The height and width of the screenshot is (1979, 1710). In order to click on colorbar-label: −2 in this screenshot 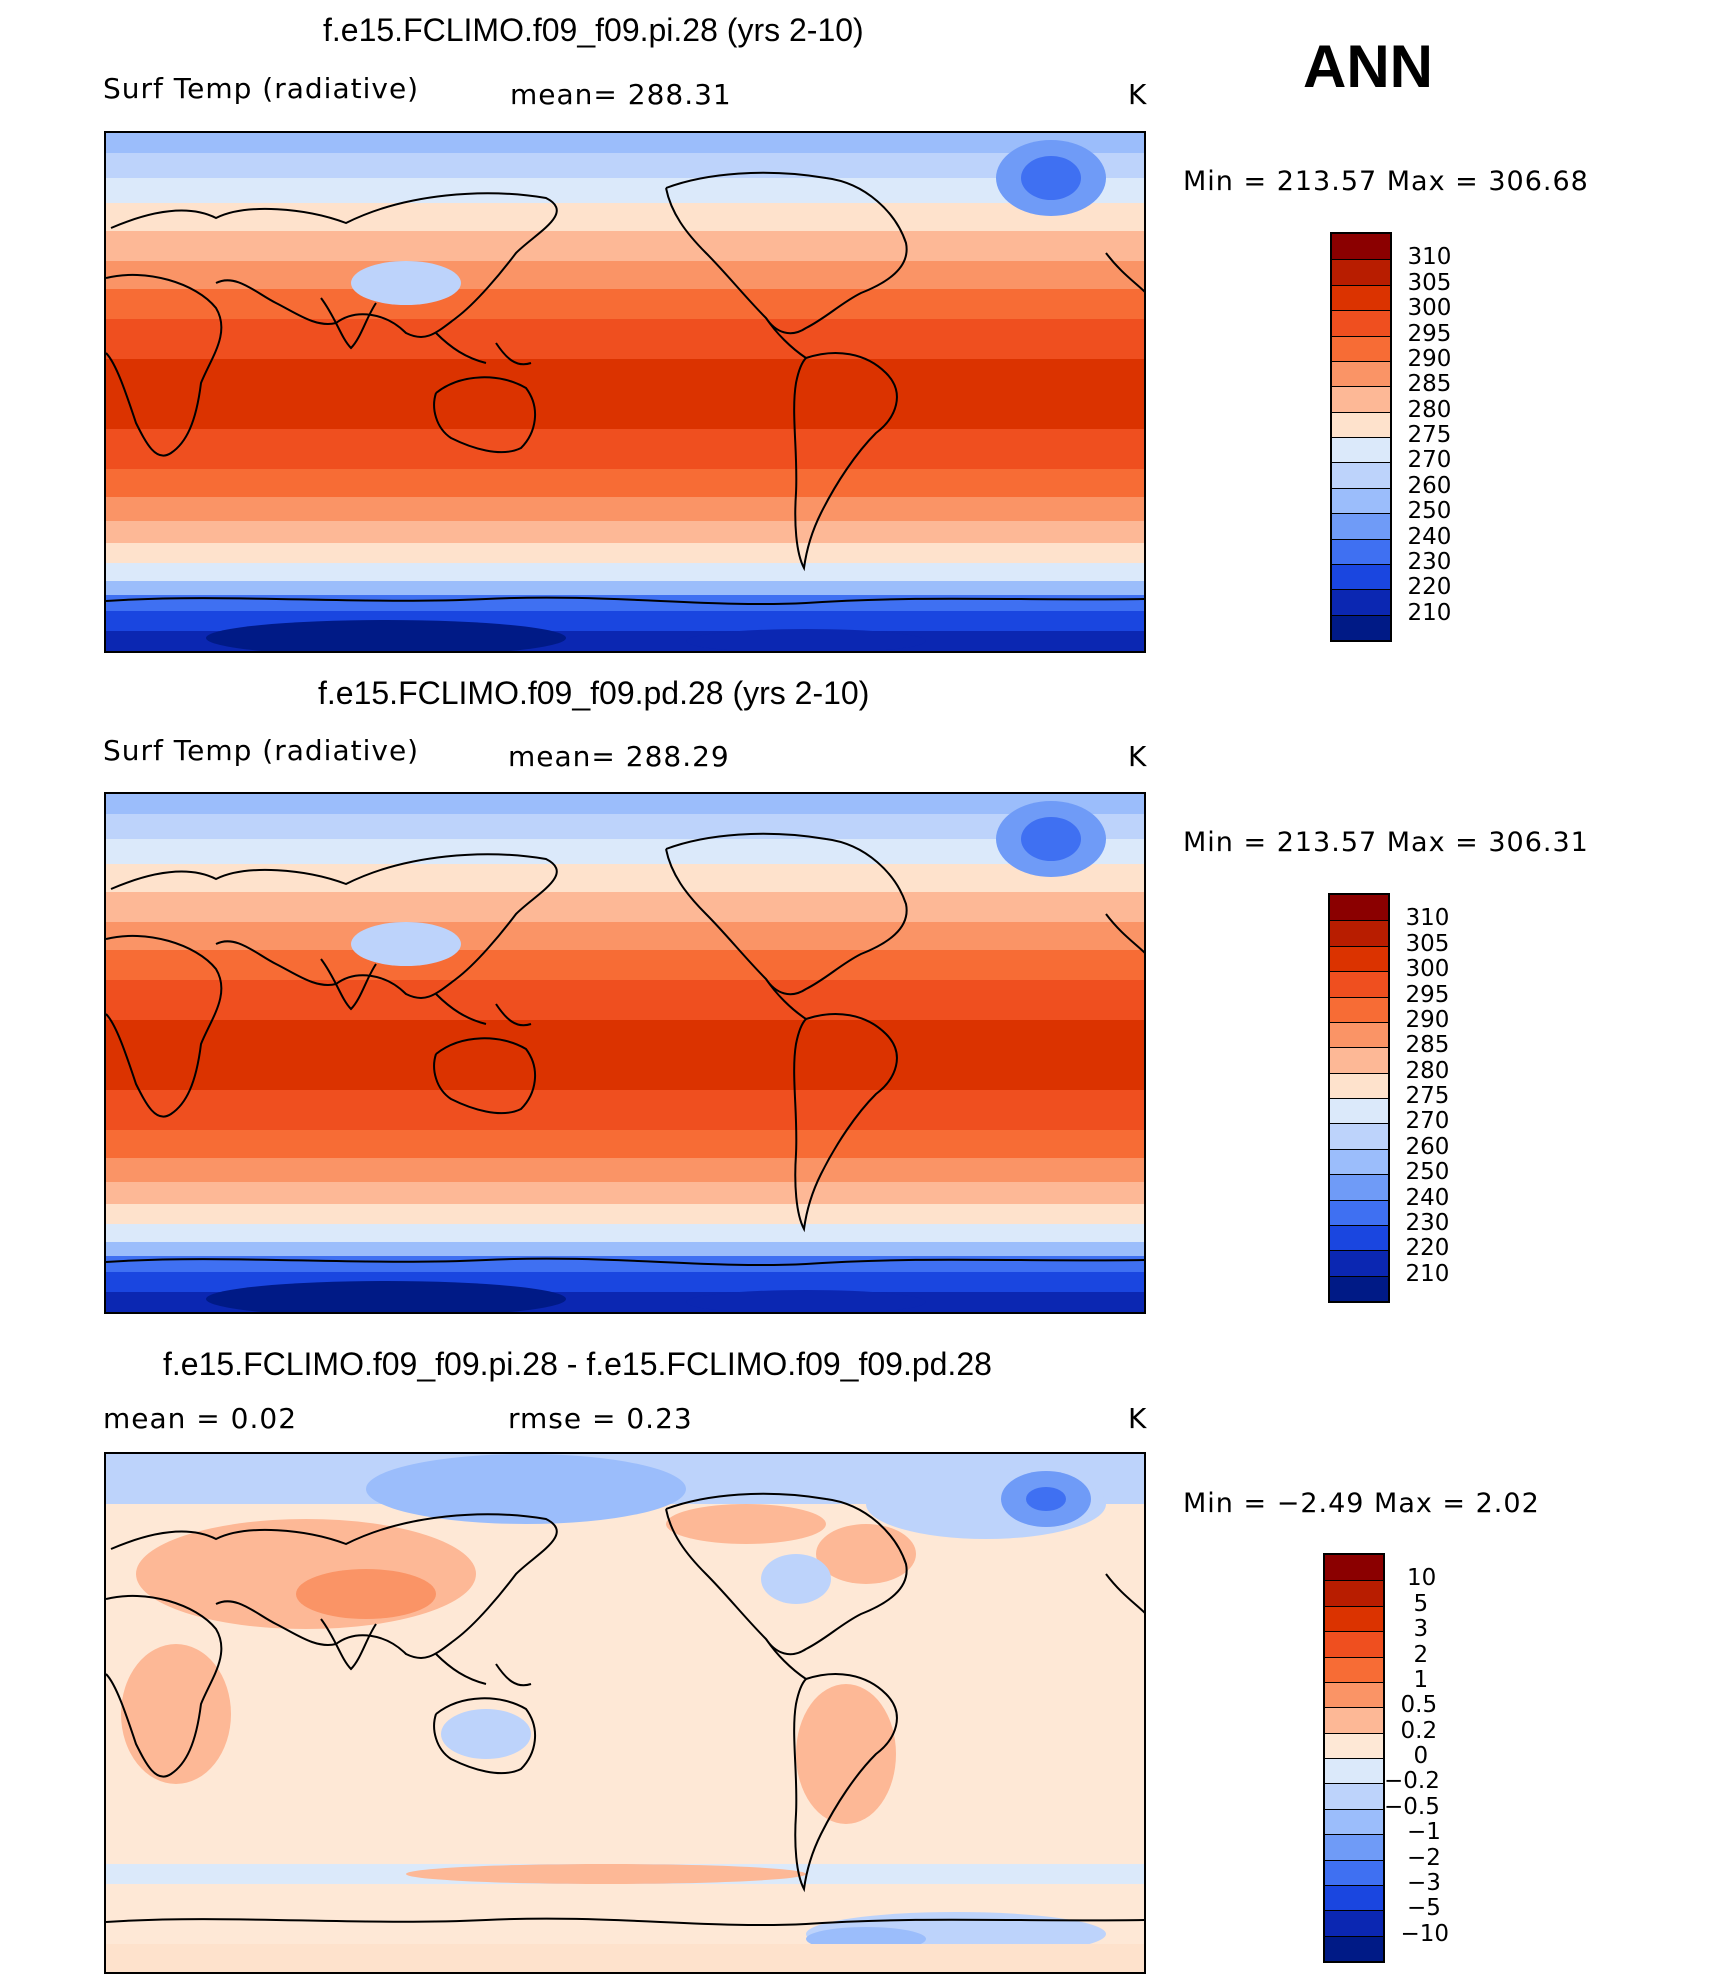, I will do `click(1424, 1857)`.